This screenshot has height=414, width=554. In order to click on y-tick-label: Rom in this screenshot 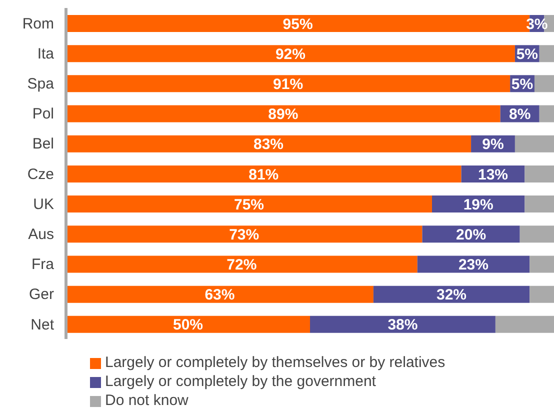, I will do `click(38, 23)`.